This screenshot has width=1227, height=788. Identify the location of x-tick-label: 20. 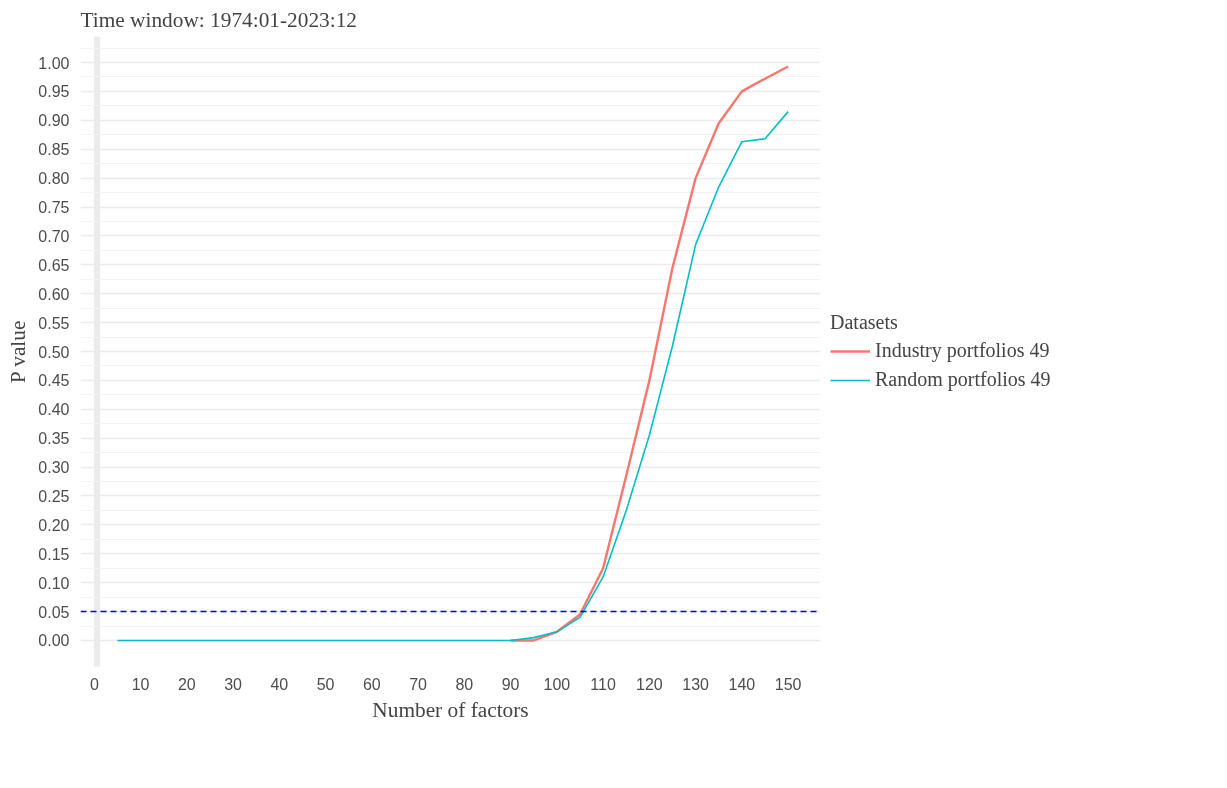
(186, 684).